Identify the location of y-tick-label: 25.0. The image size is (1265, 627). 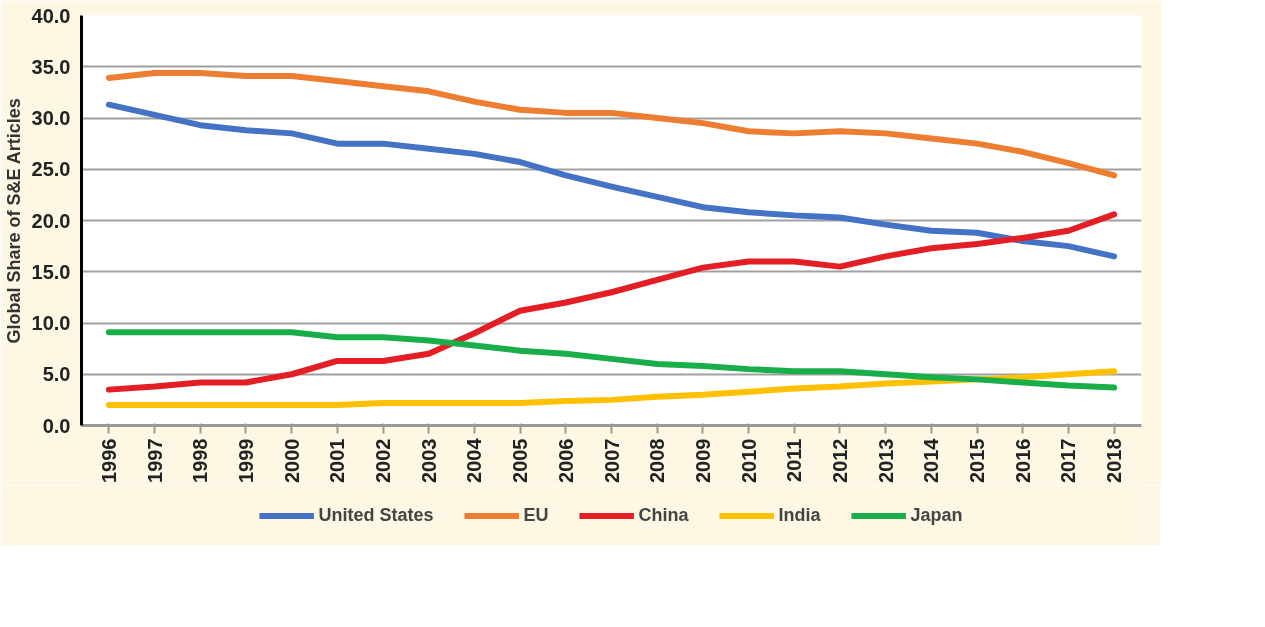
(51, 169).